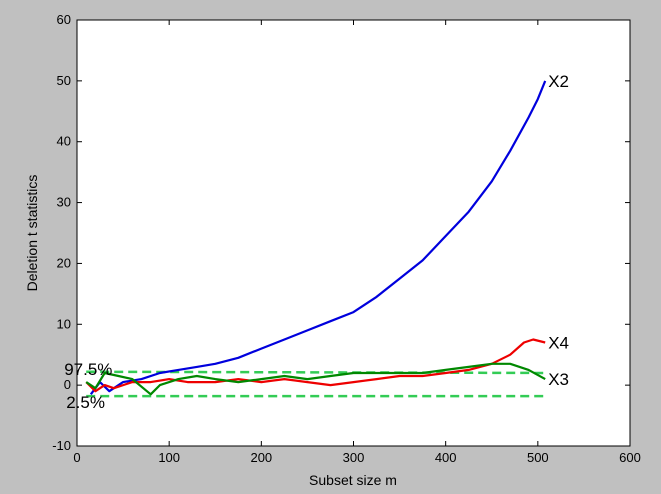 Image resolution: width=661 pixels, height=494 pixels. Describe the element at coordinates (64, 141) in the screenshot. I see `y-tick-label: 40` at that location.